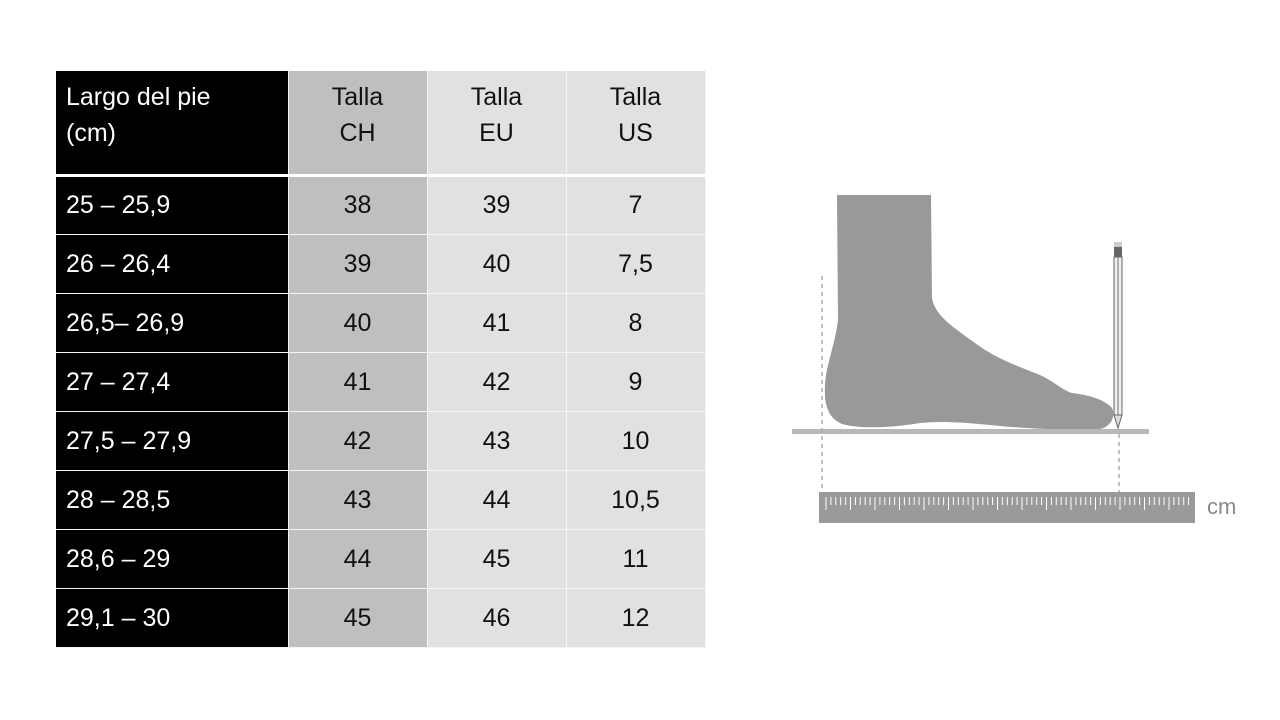  I want to click on table-cell: 10,5, so click(636, 500).